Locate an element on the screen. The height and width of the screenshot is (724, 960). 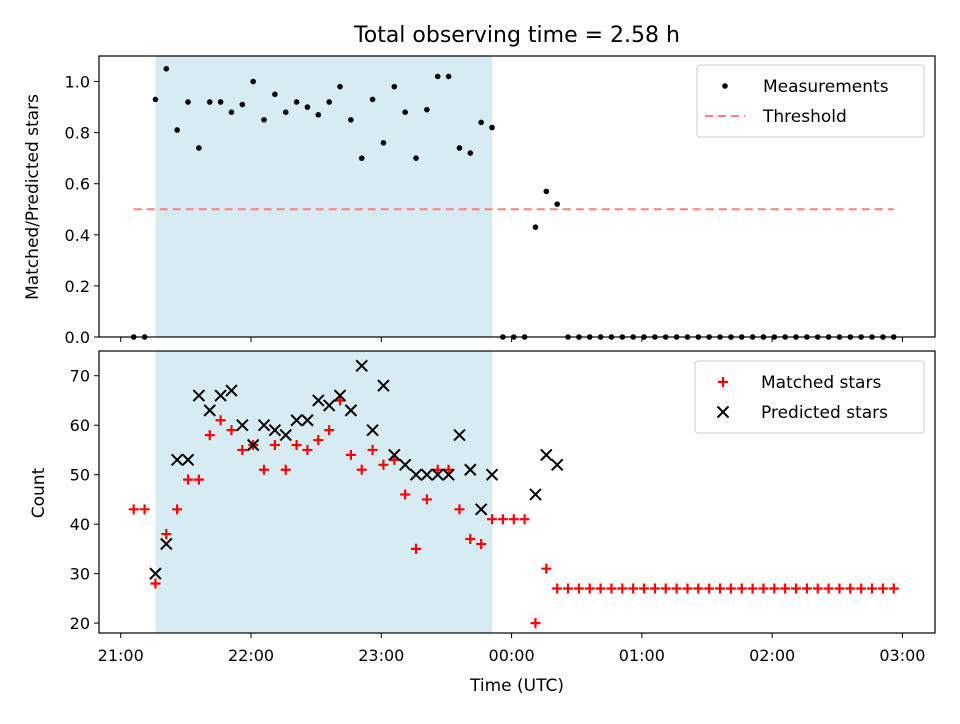
y-tick-label: 0.6 is located at coordinates (77, 184).